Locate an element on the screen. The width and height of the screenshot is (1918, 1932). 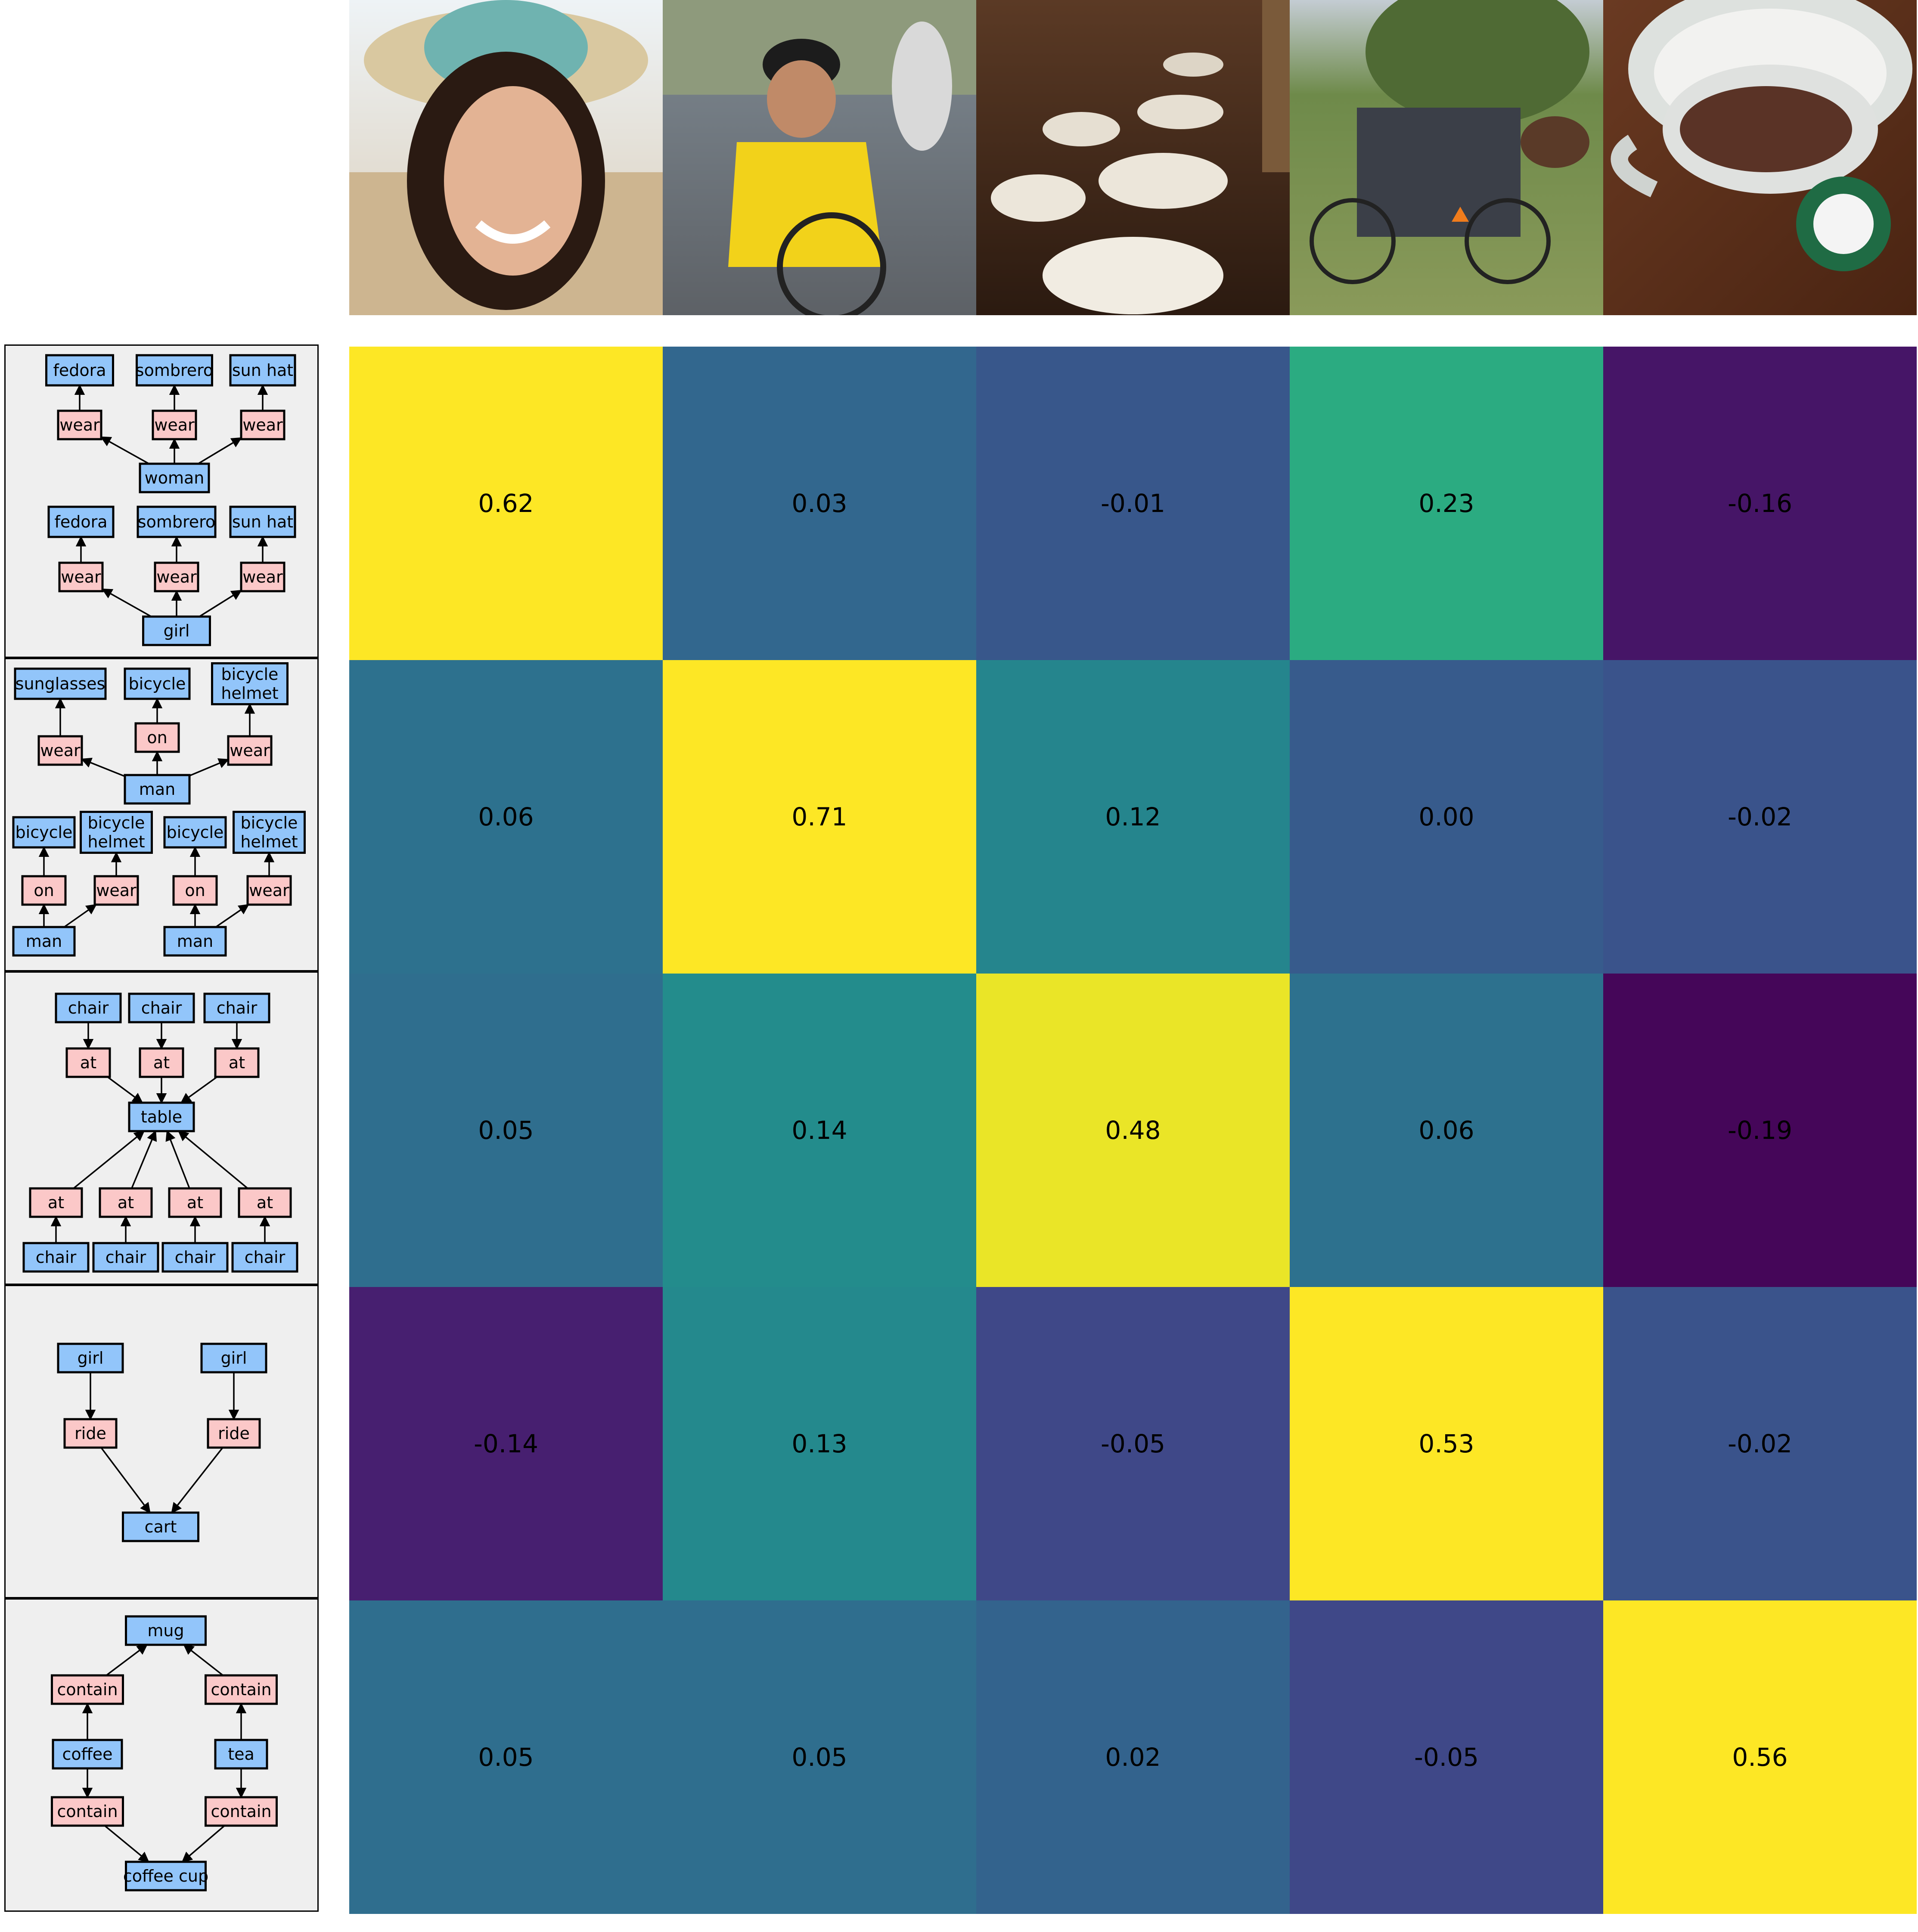
node-label: sunglasses is located at coordinates (61, 683).